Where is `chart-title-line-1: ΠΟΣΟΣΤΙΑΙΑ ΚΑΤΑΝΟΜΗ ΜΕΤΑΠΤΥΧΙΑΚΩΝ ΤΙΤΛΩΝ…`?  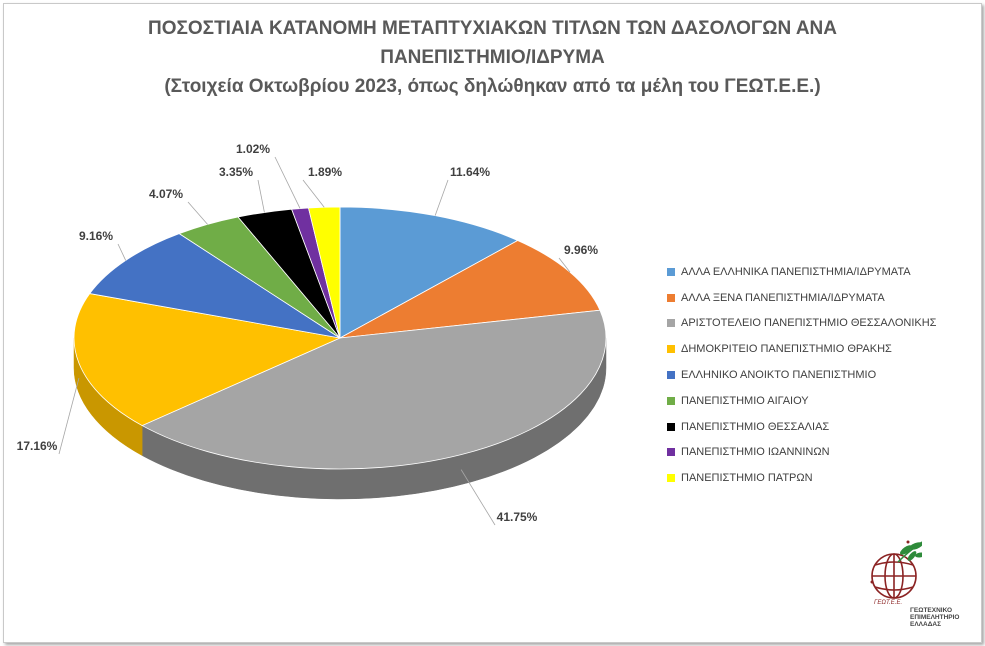
chart-title-line-1: ΠΟΣΟΣΤΙΑΙΑ ΚΑΤΑΝΟΜΗ ΜΕΤΑΠΤΥΧΙΑΚΩΝ ΤΙΤΛΩΝ… is located at coordinates (492, 28).